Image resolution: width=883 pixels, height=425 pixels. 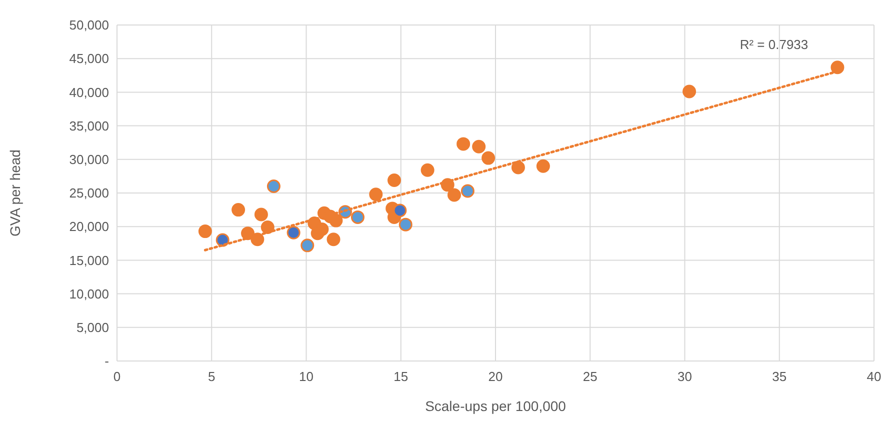 I want to click on y-axis-title: GVA per head, so click(x=15, y=193).